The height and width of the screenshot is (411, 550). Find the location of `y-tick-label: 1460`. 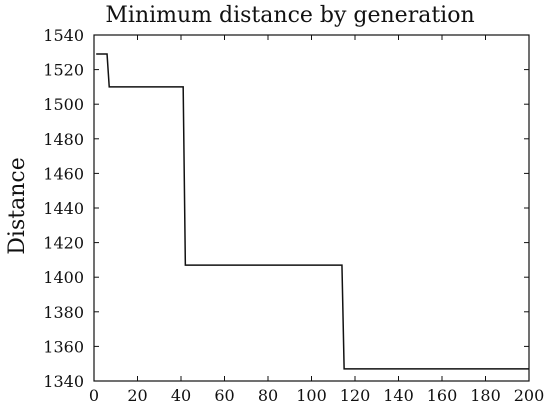

y-tick-label: 1460 is located at coordinates (63, 173).